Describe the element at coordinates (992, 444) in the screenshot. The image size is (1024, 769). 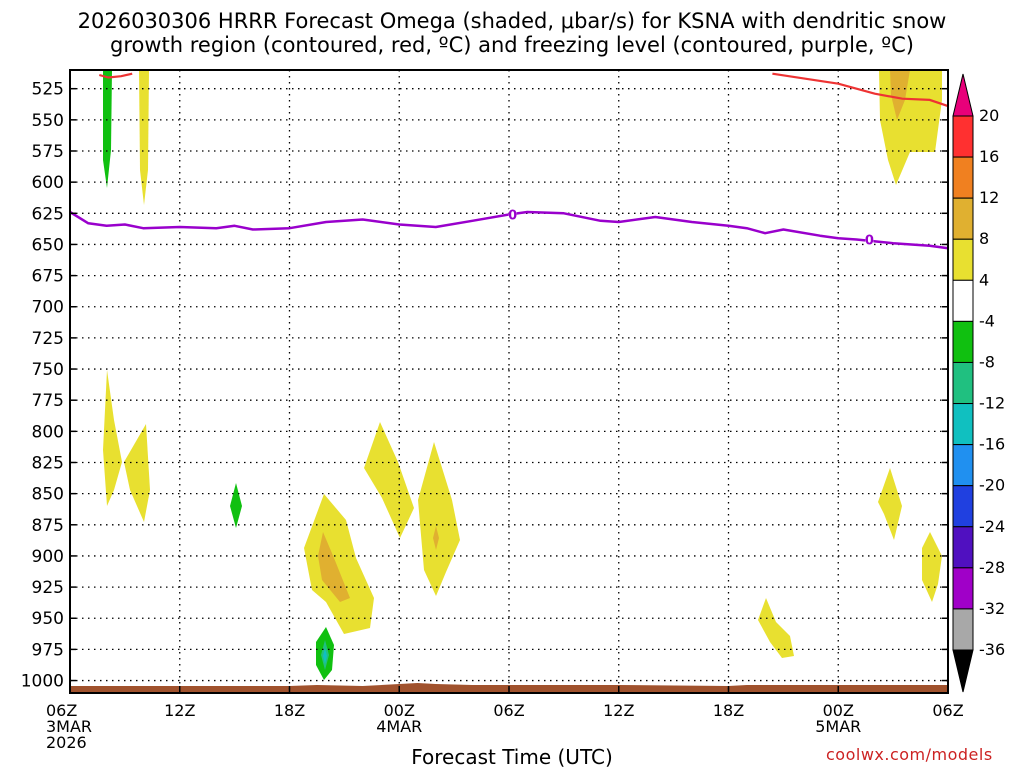
I see `colorbar-label-8: -16` at that location.